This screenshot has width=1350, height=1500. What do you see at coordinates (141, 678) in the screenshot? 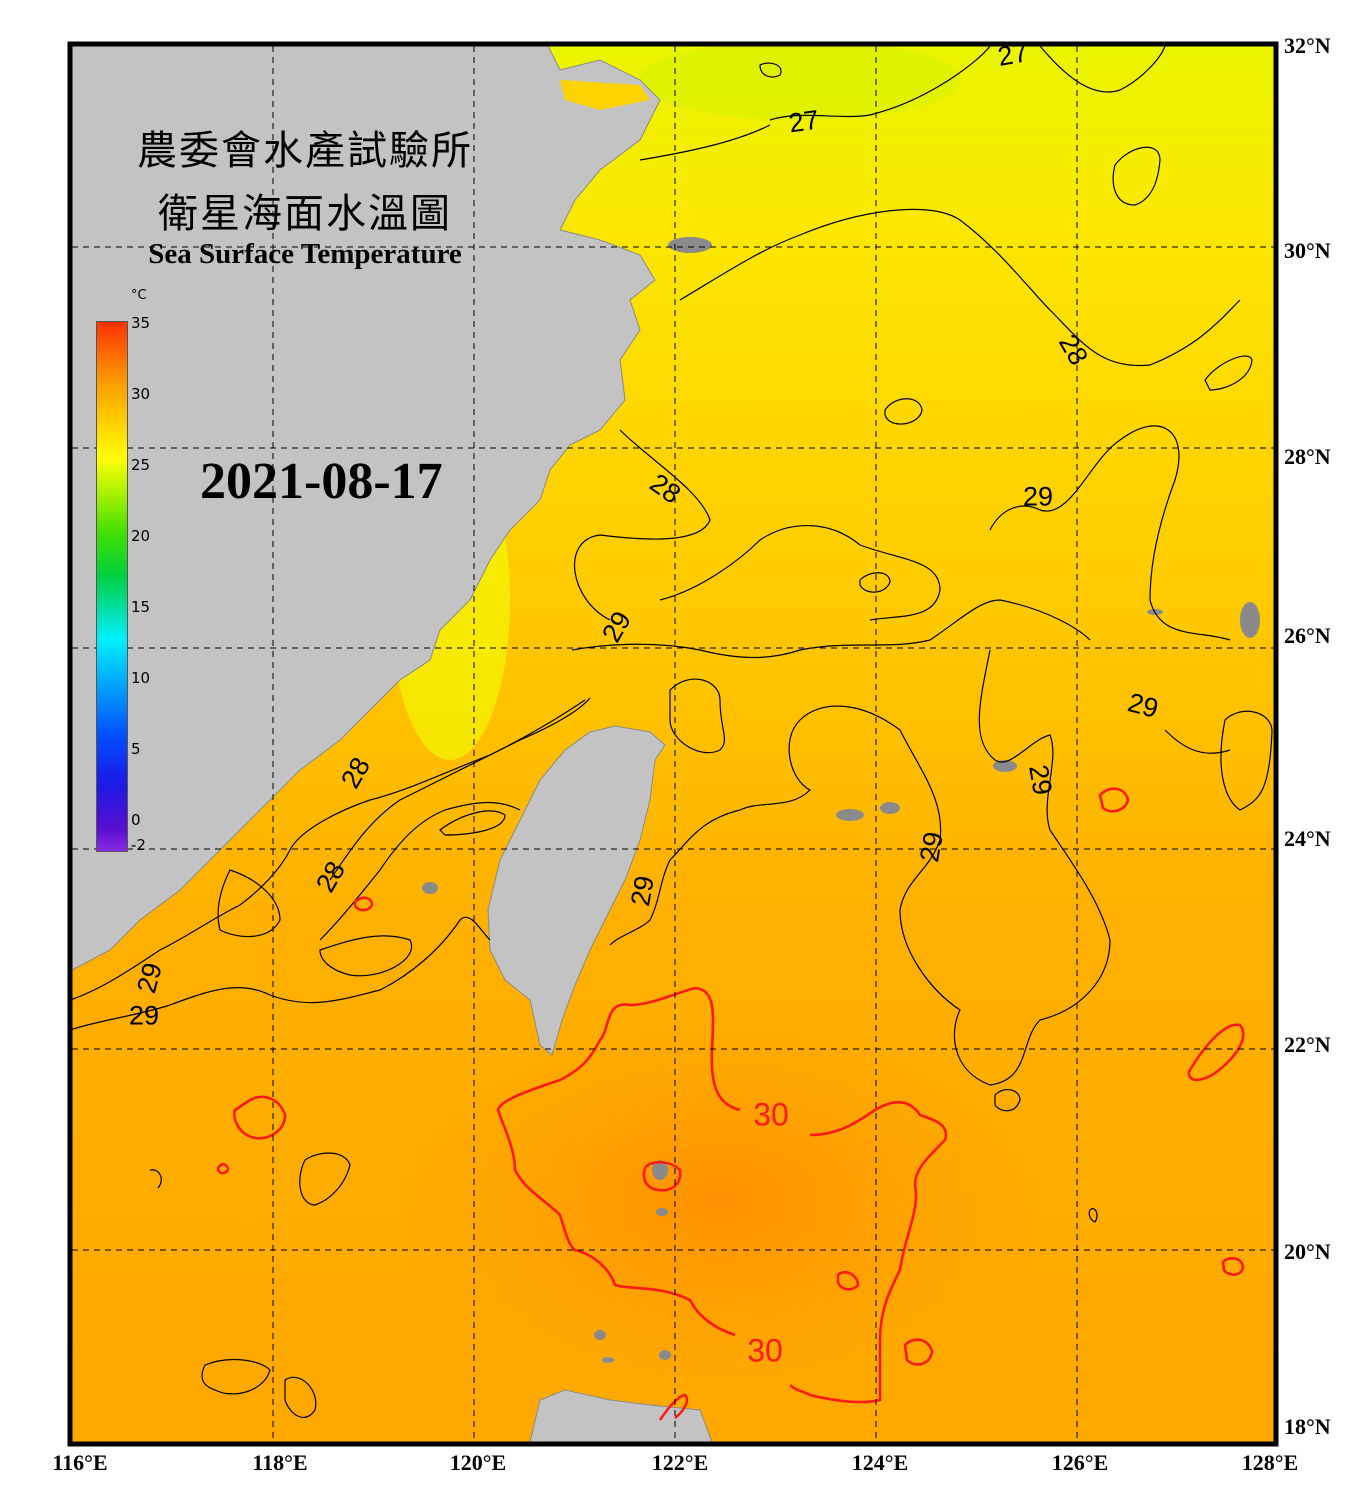
I see `colorbar-tick: 10` at bounding box center [141, 678].